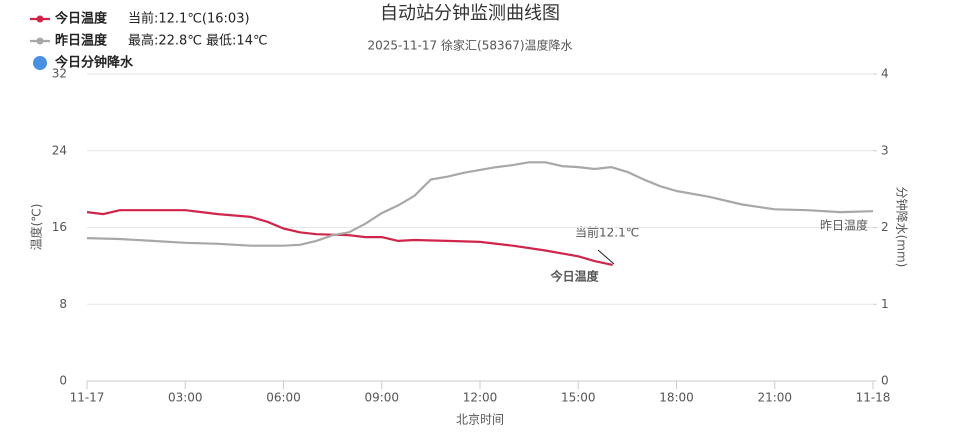  What do you see at coordinates (59, 150) in the screenshot?
I see `y-tick-label: 24` at bounding box center [59, 150].